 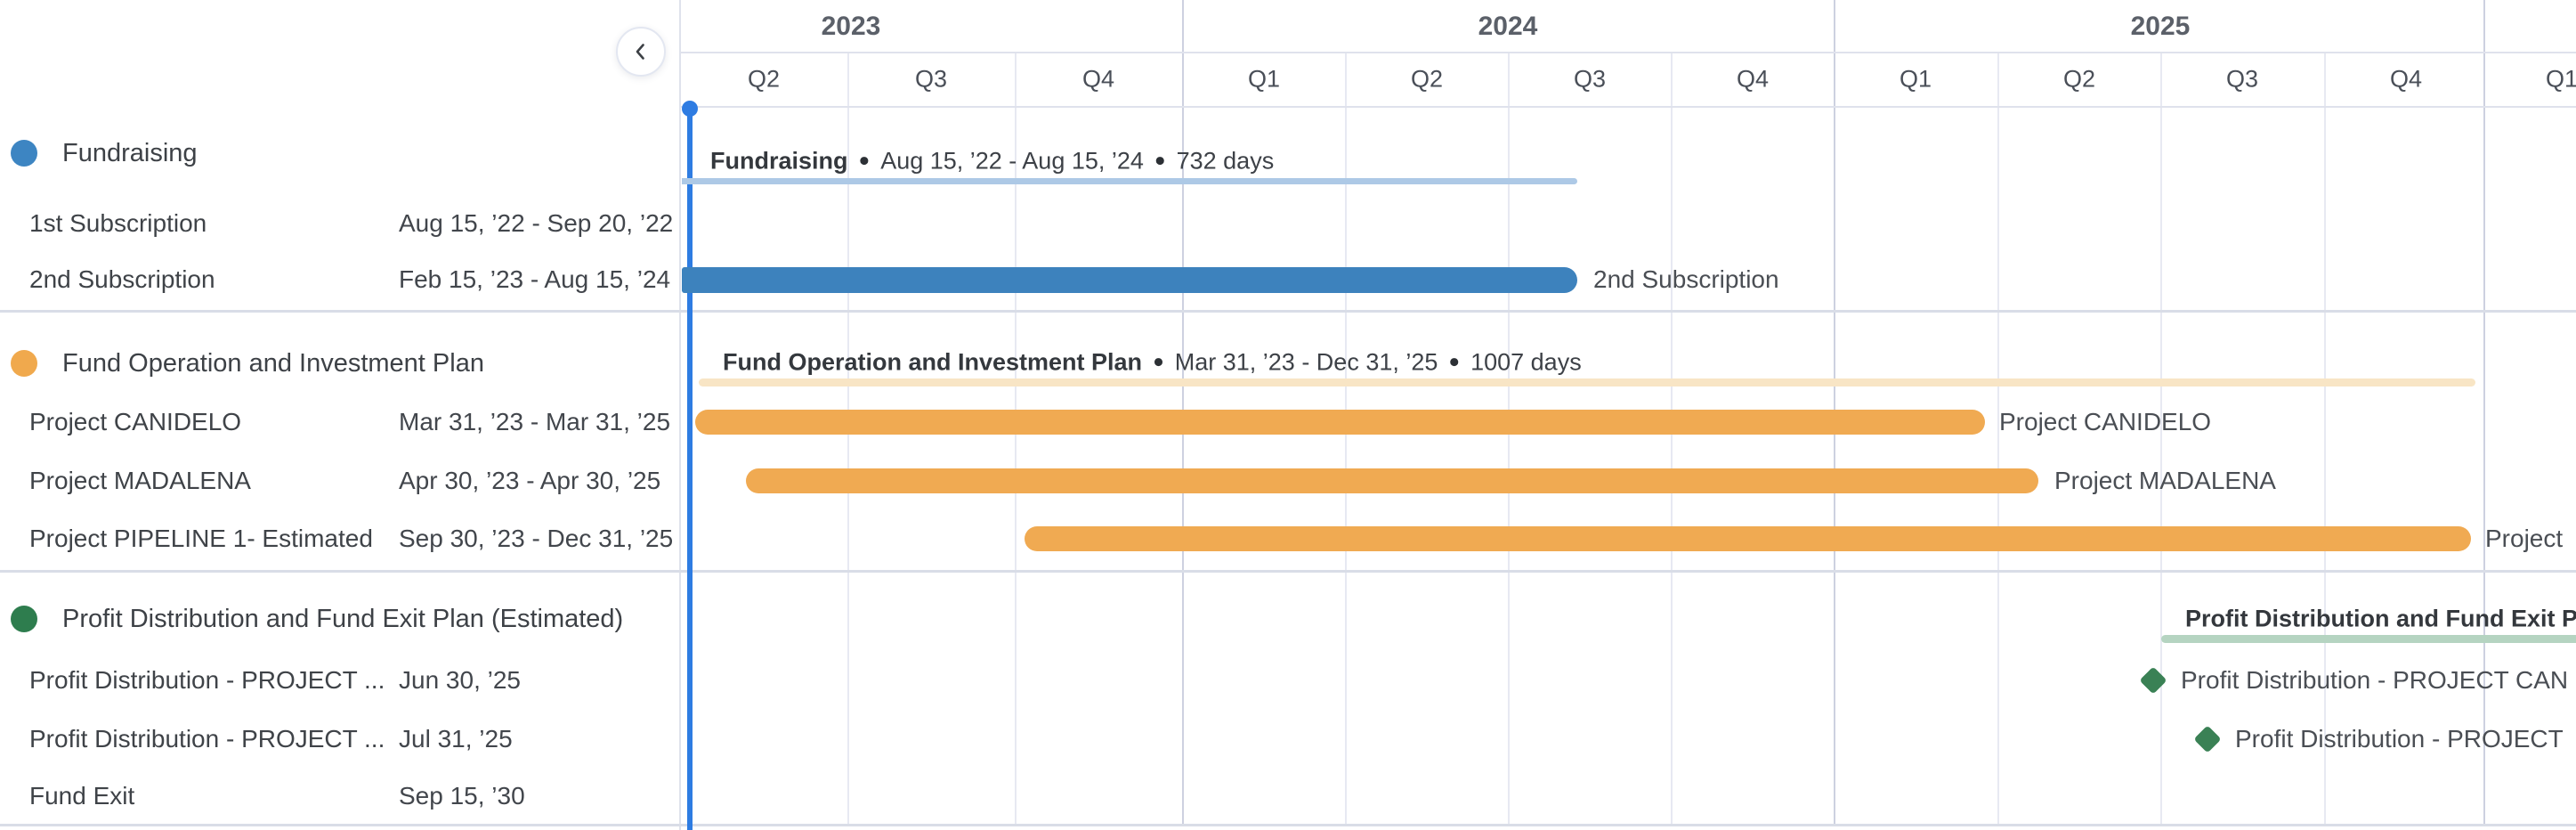 What do you see at coordinates (933, 362) in the screenshot?
I see `summary-name: Fund Operation and Investment Plan` at bounding box center [933, 362].